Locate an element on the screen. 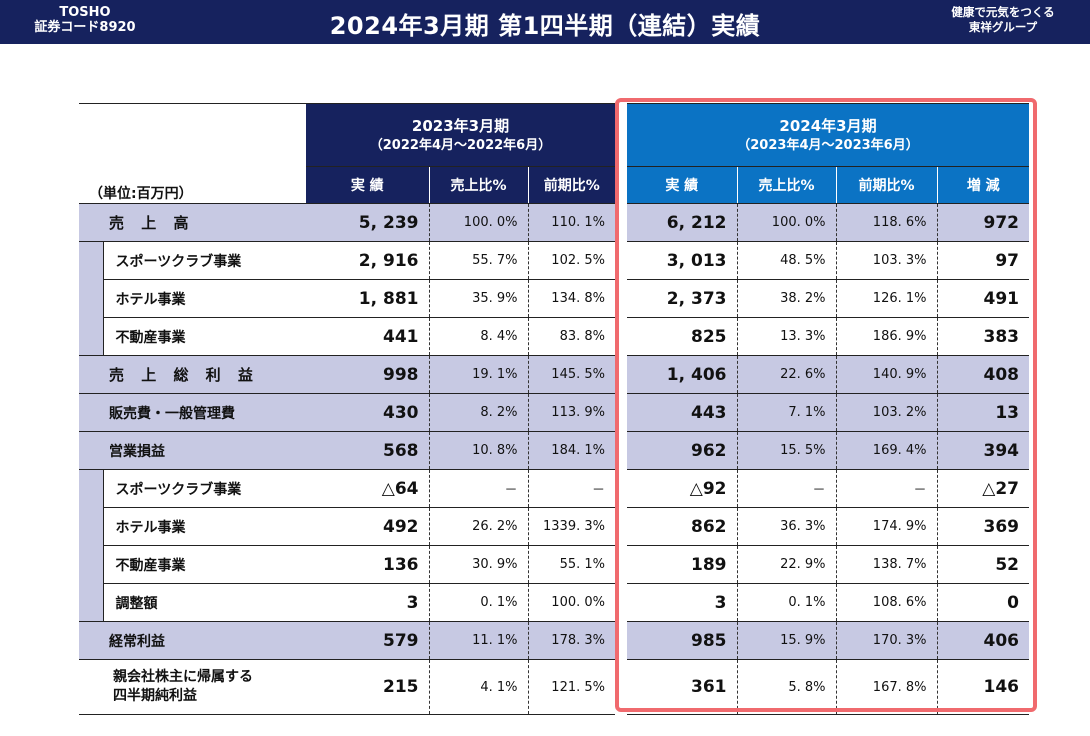 The image size is (1090, 736). period-current-header: 2024年3月期 （2023年4月～2023年6月） is located at coordinates (828, 135).